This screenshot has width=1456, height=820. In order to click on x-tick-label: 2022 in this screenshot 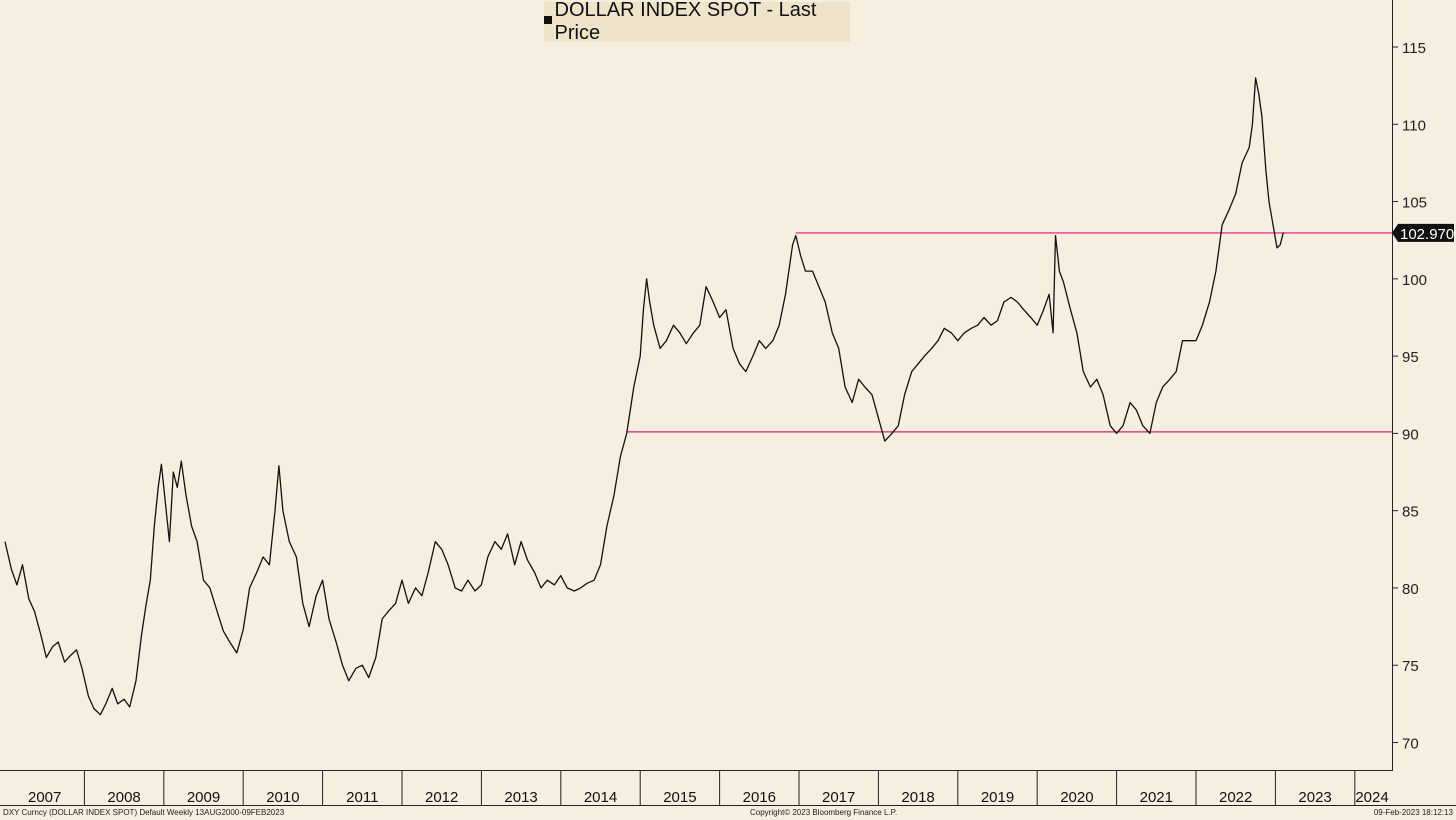, I will do `click(1235, 797)`.